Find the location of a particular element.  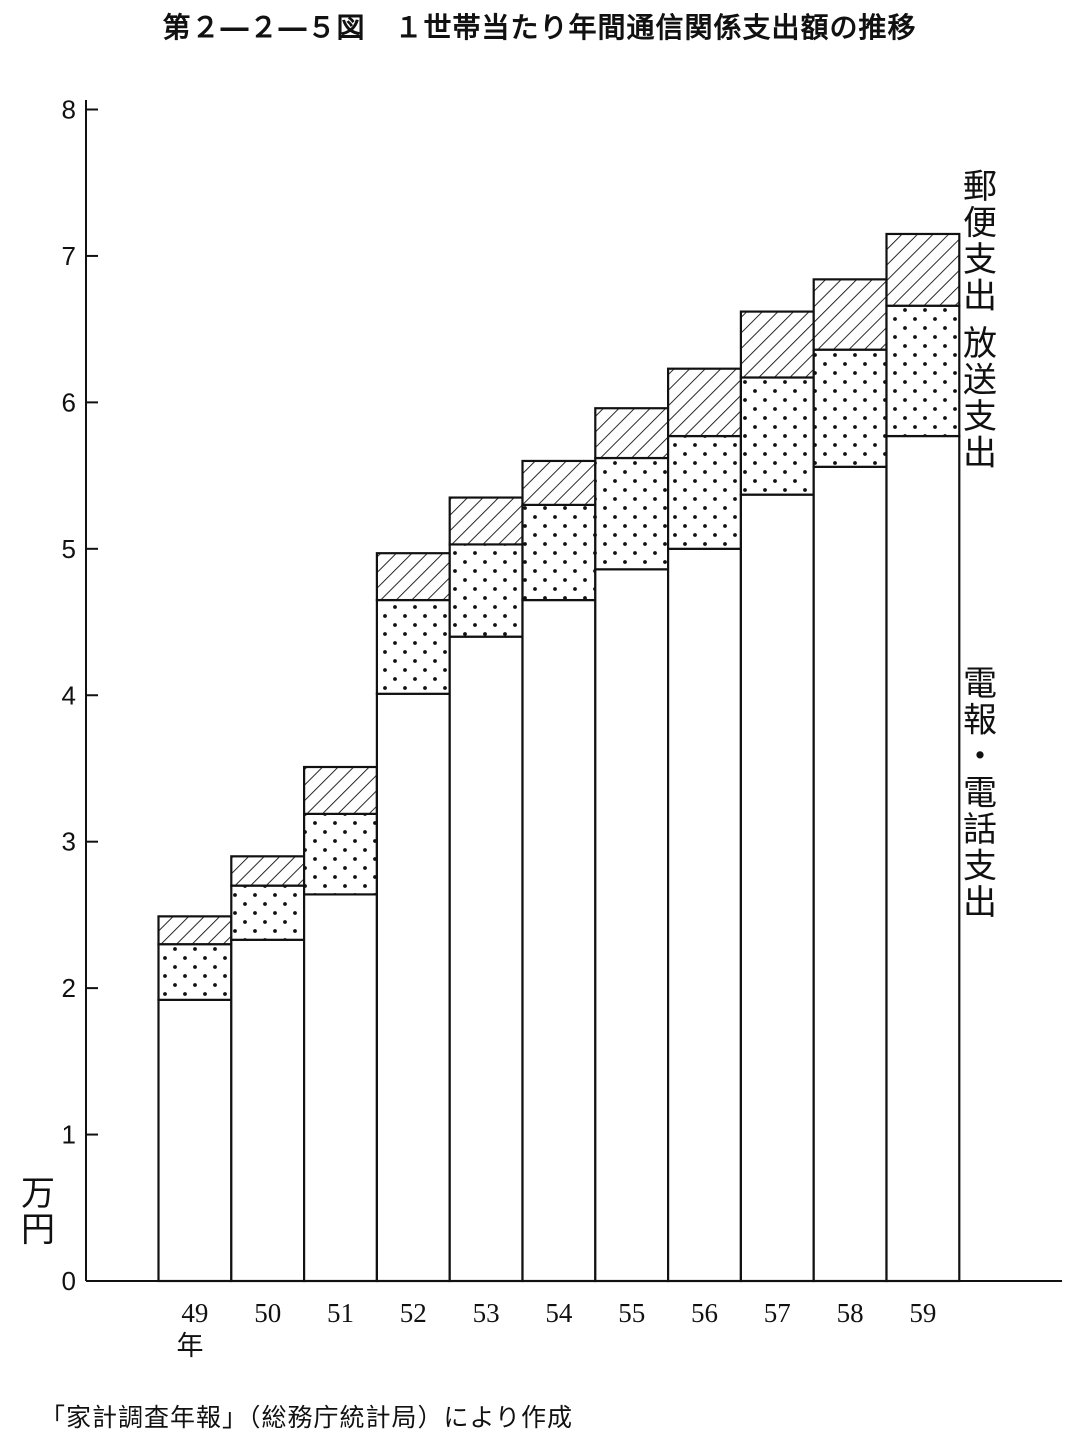

y-tick-label: 2 is located at coordinates (69, 988).